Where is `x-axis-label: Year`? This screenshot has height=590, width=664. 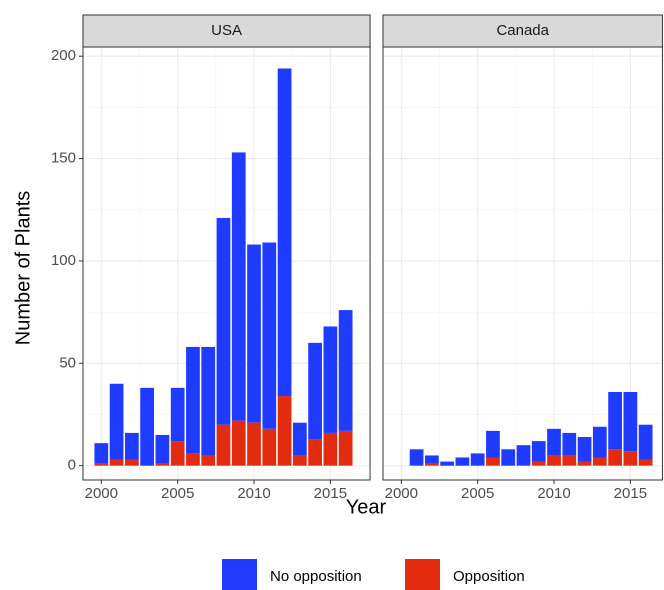 x-axis-label: Year is located at coordinates (366, 507).